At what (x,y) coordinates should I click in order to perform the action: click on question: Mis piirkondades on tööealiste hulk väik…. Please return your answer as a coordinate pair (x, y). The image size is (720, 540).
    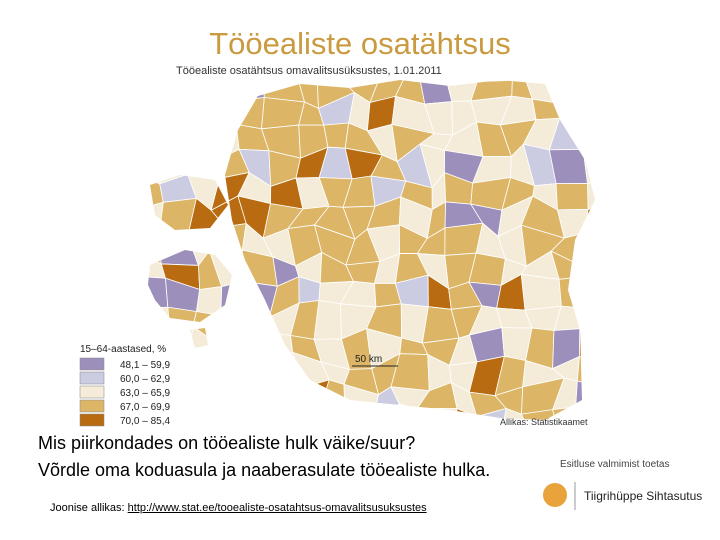
    Looking at the image, I should click on (227, 443).